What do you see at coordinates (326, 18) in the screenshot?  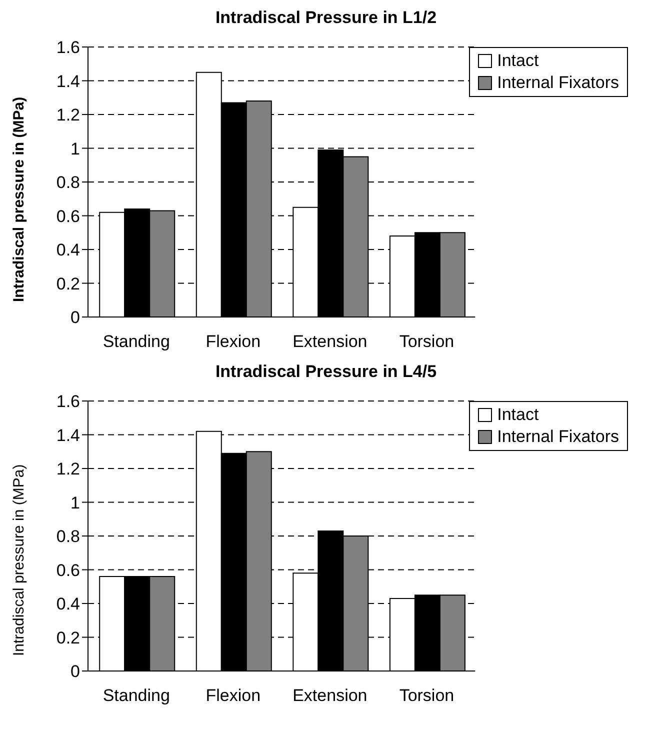 I see `chart-title: Intradiscal Pressure in L1/2` at bounding box center [326, 18].